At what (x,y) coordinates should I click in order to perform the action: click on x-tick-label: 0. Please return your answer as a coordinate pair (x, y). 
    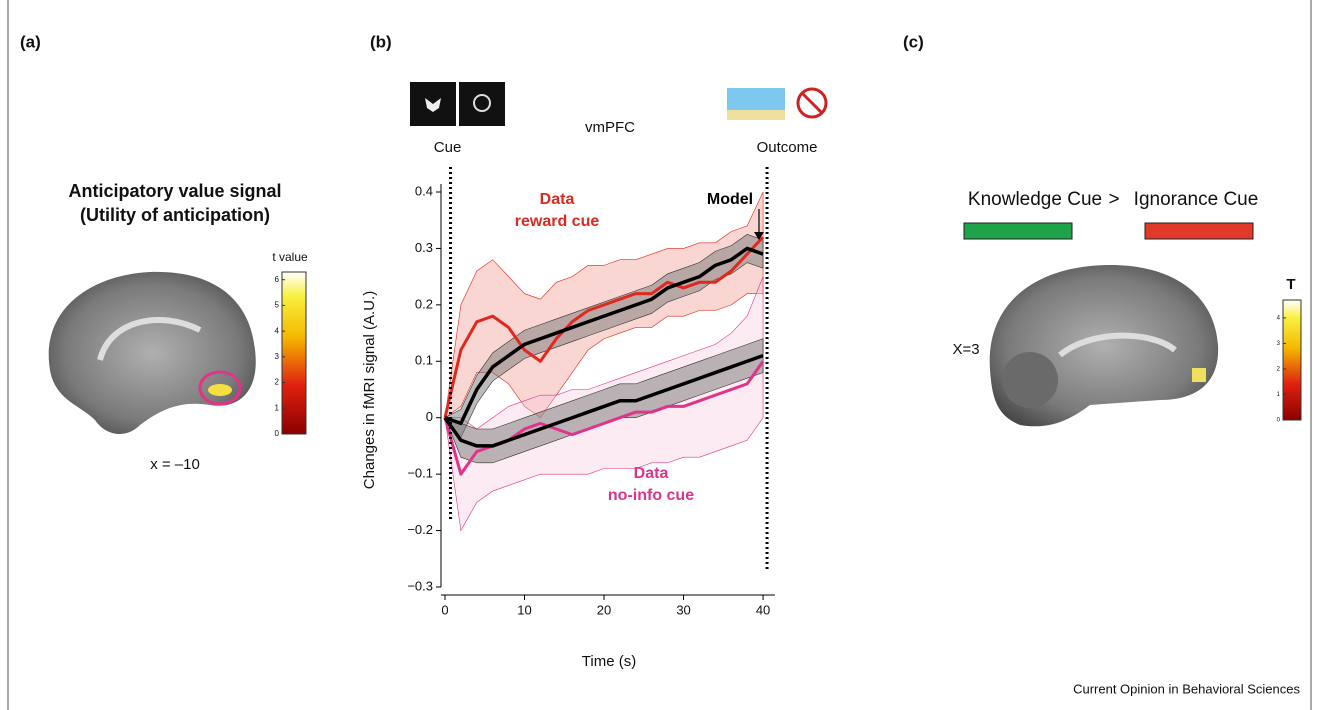
    Looking at the image, I should click on (444, 609).